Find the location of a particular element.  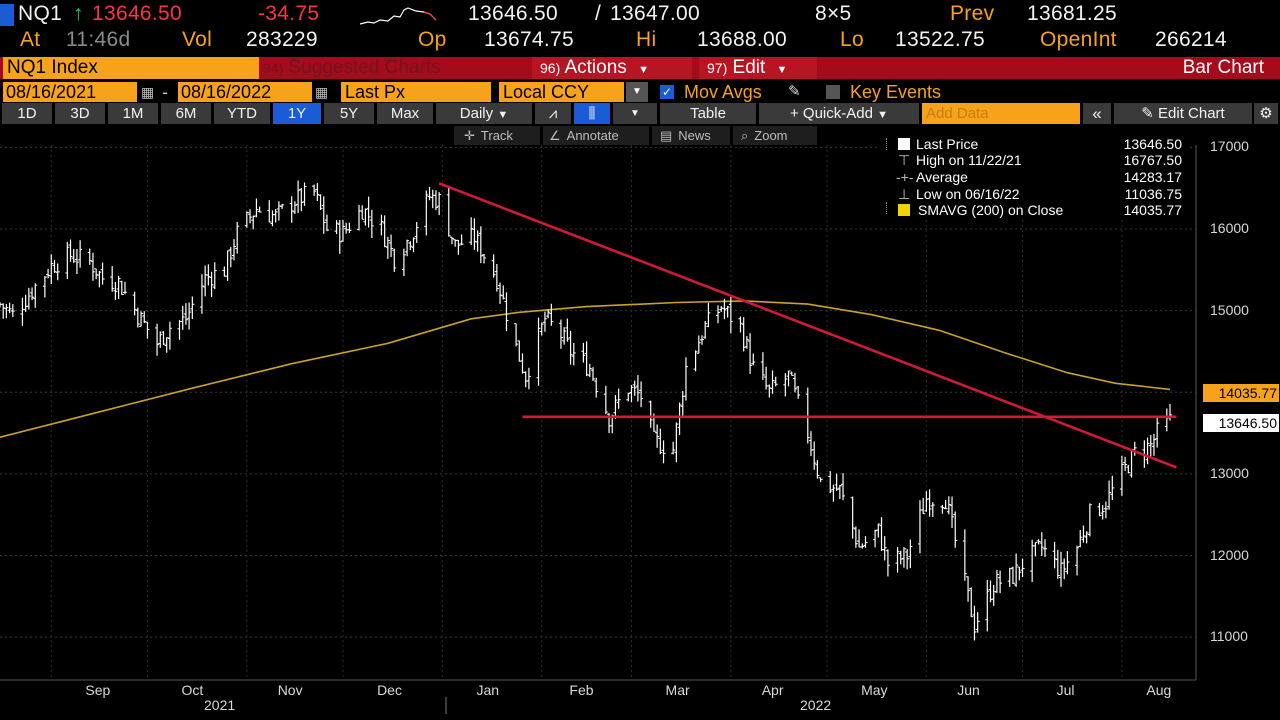

caret-down-icon: ▼ is located at coordinates (503, 115).